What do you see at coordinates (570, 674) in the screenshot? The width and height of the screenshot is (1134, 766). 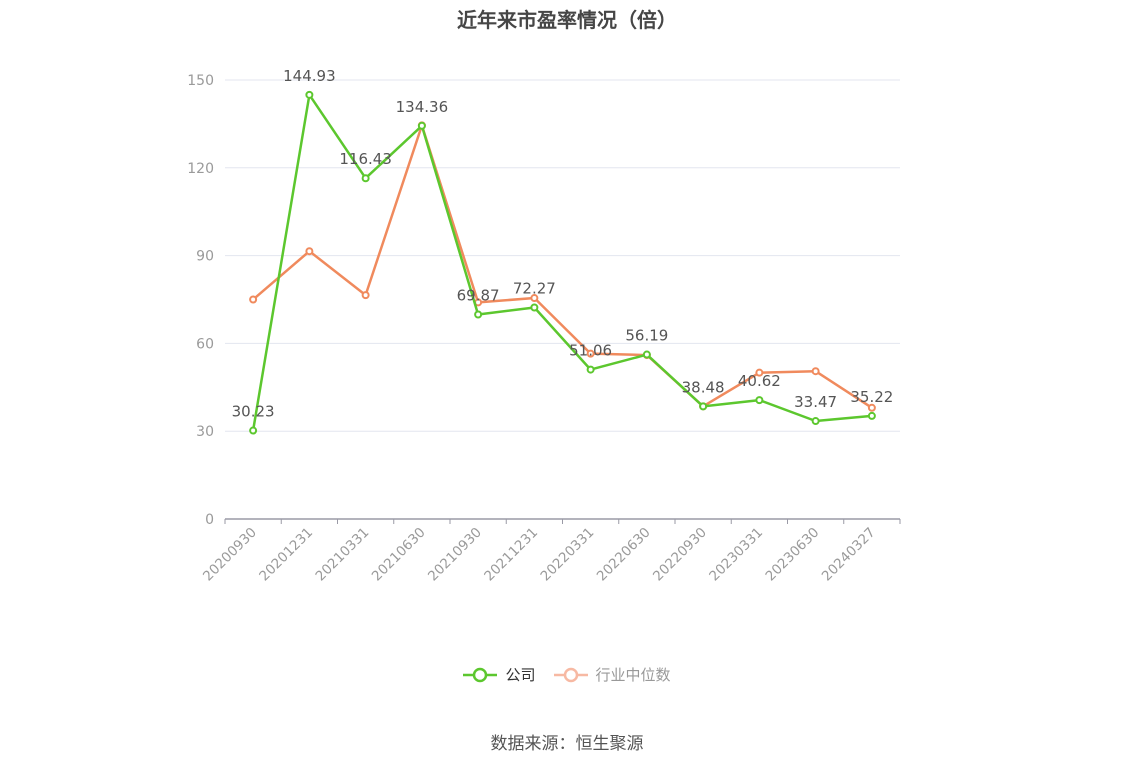 I see `legend-marker-industry` at bounding box center [570, 674].